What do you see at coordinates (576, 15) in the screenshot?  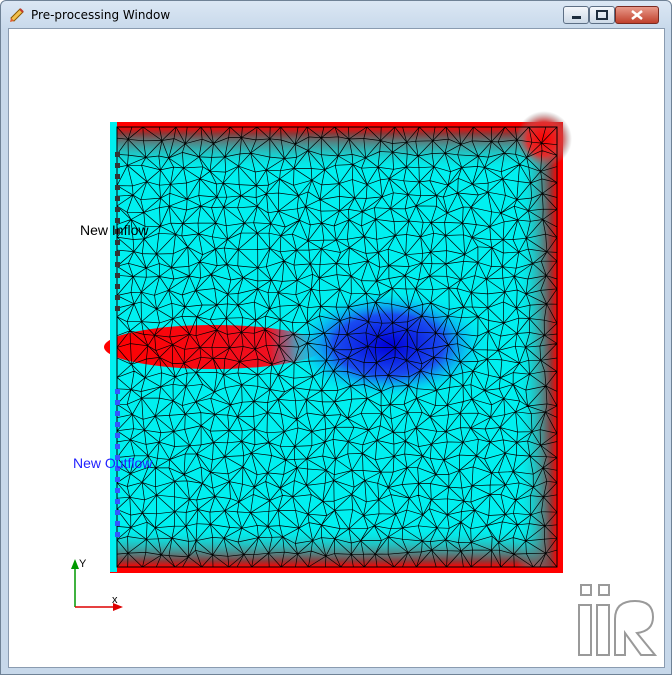 I see `minimize-button` at bounding box center [576, 15].